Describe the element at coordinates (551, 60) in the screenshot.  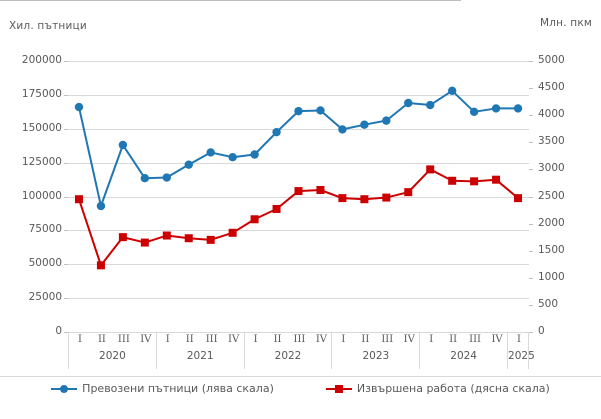
I see `right-tick-label: 5000` at that location.